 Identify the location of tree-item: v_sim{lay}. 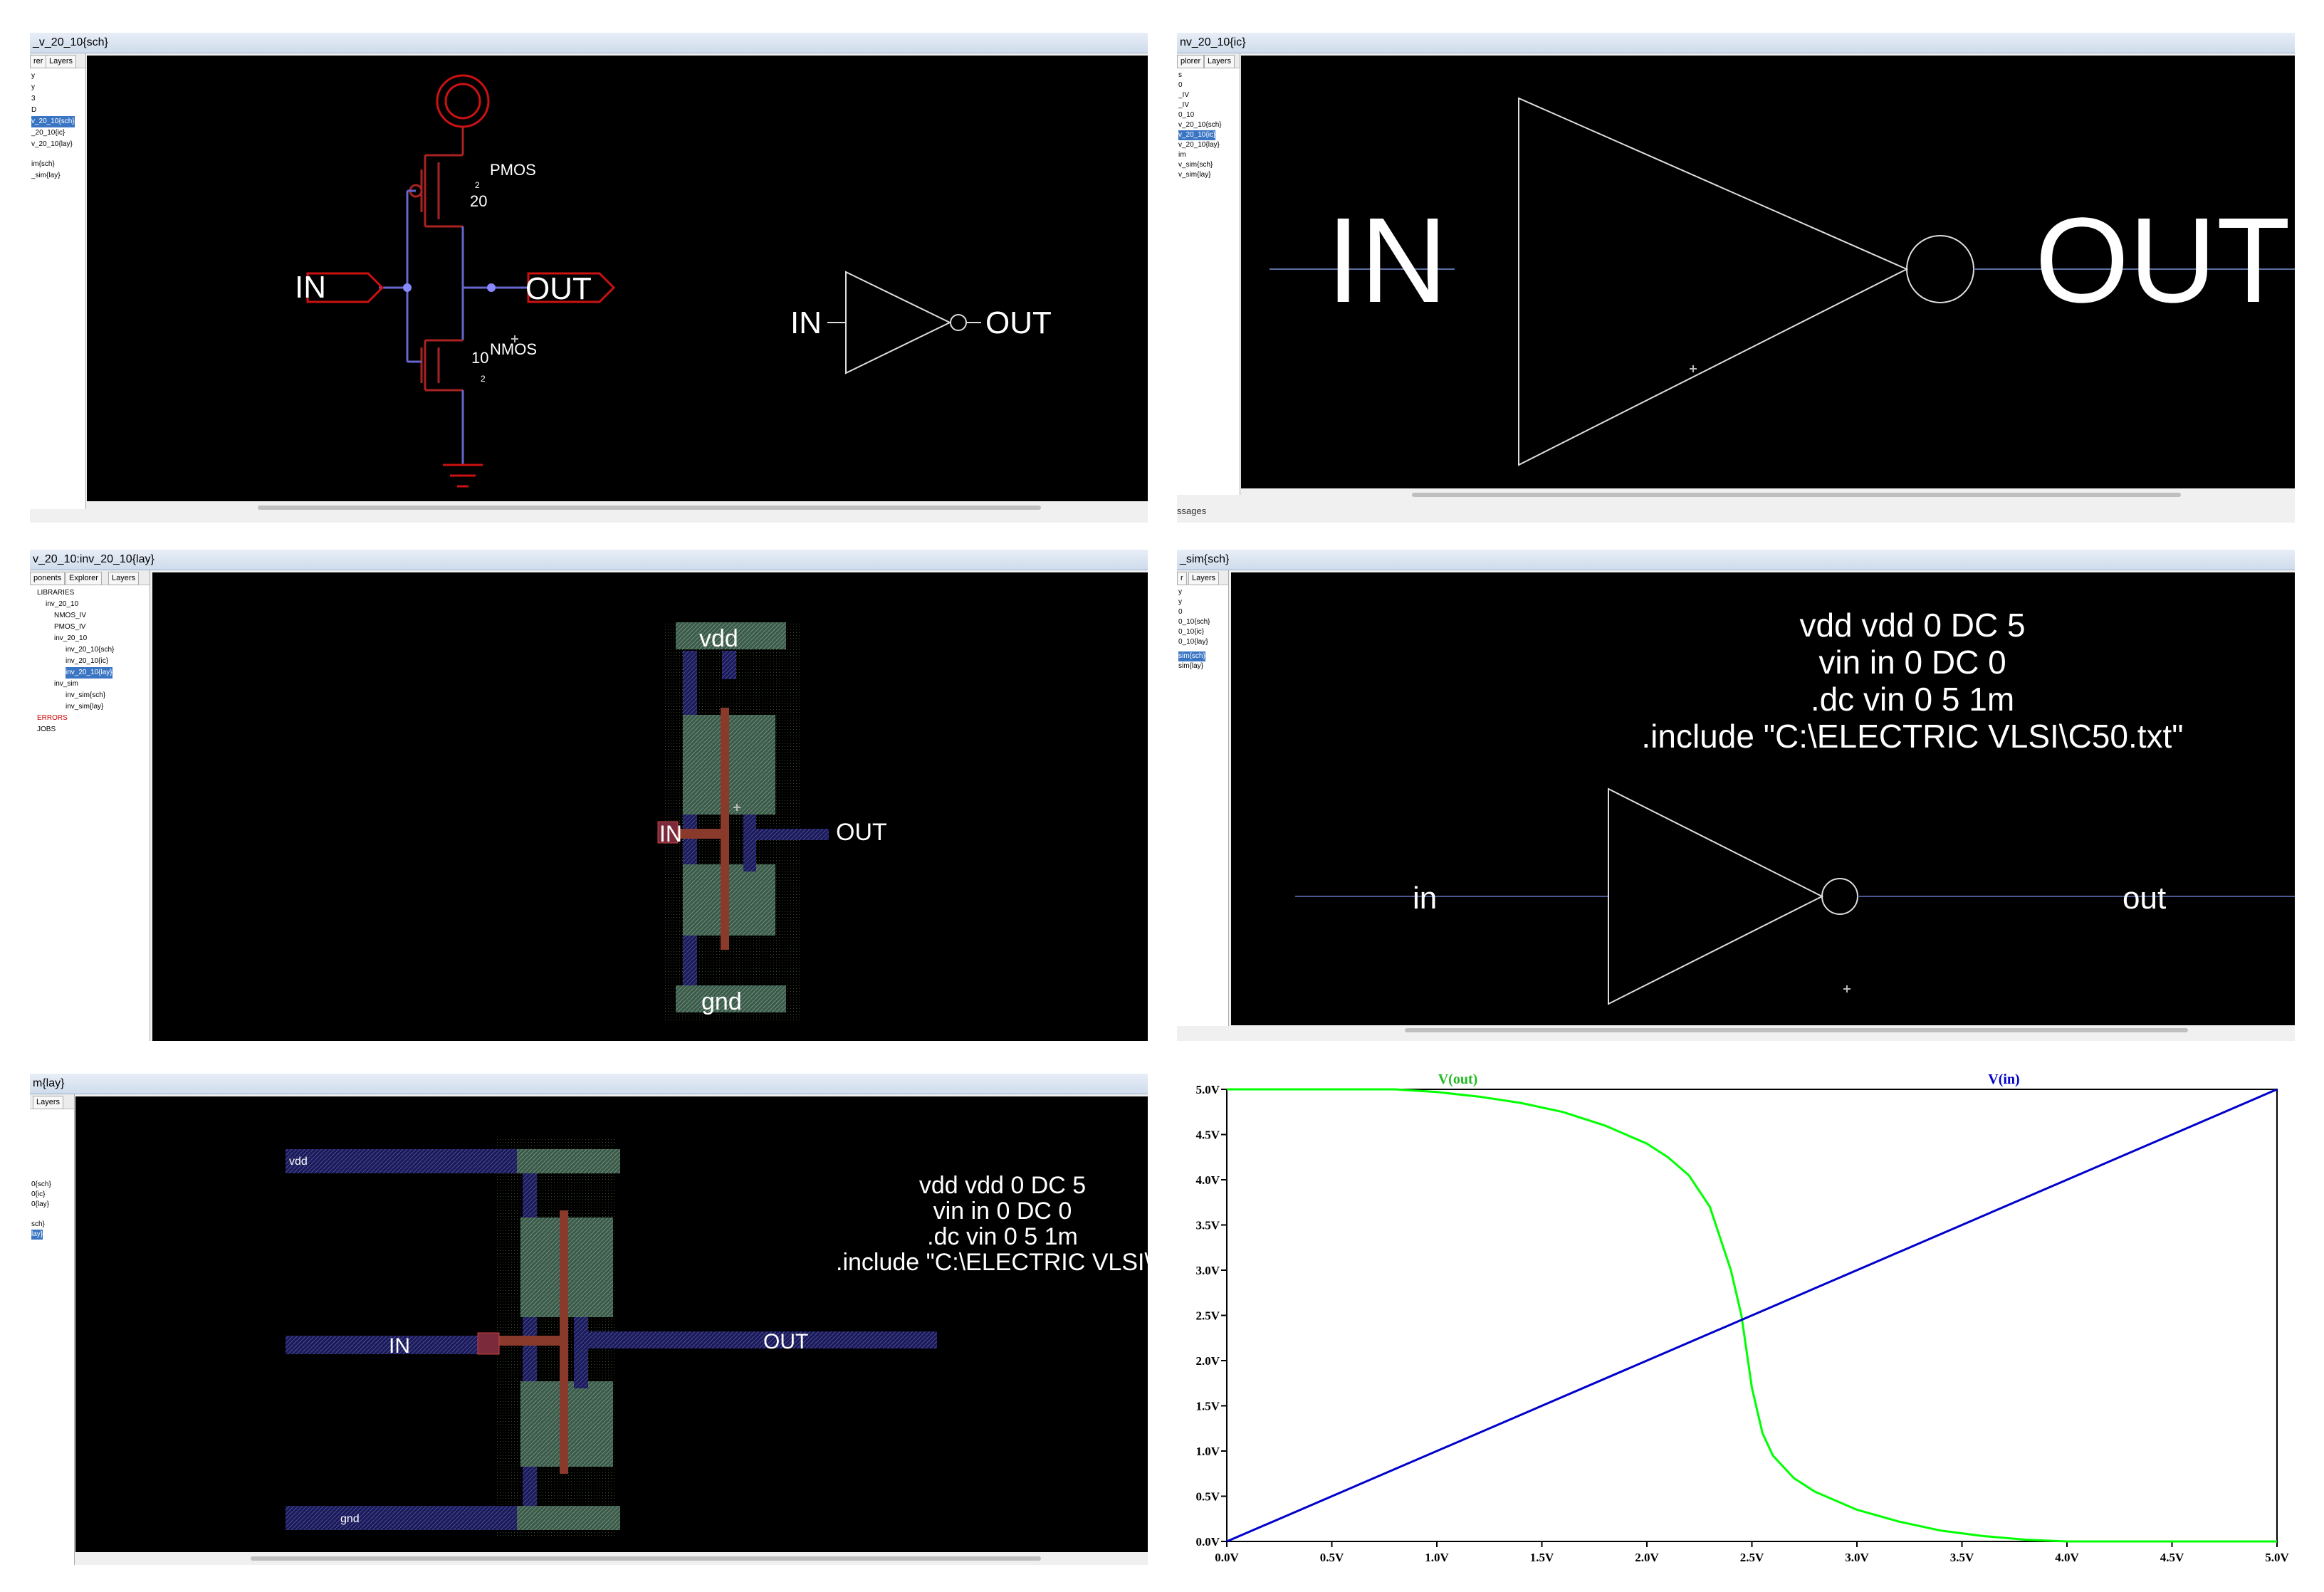
(1194, 175).